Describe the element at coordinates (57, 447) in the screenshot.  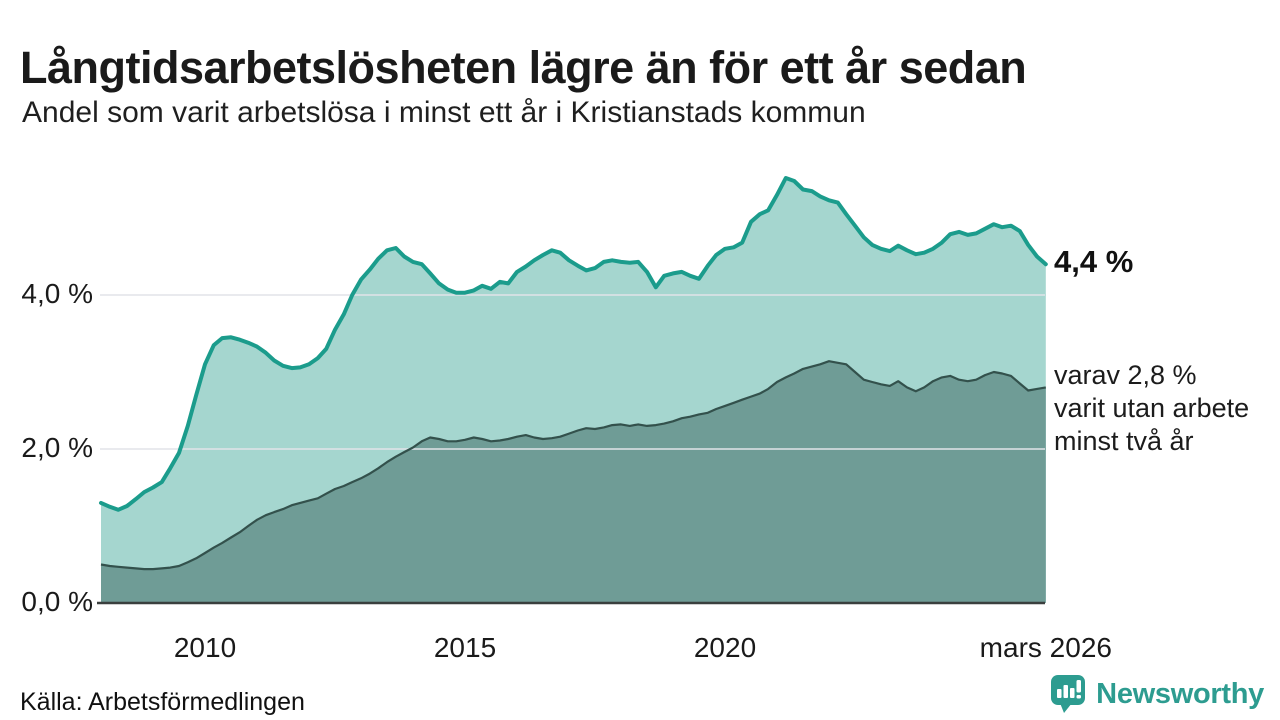
I see `y-tick-label: 2,0 %` at that location.